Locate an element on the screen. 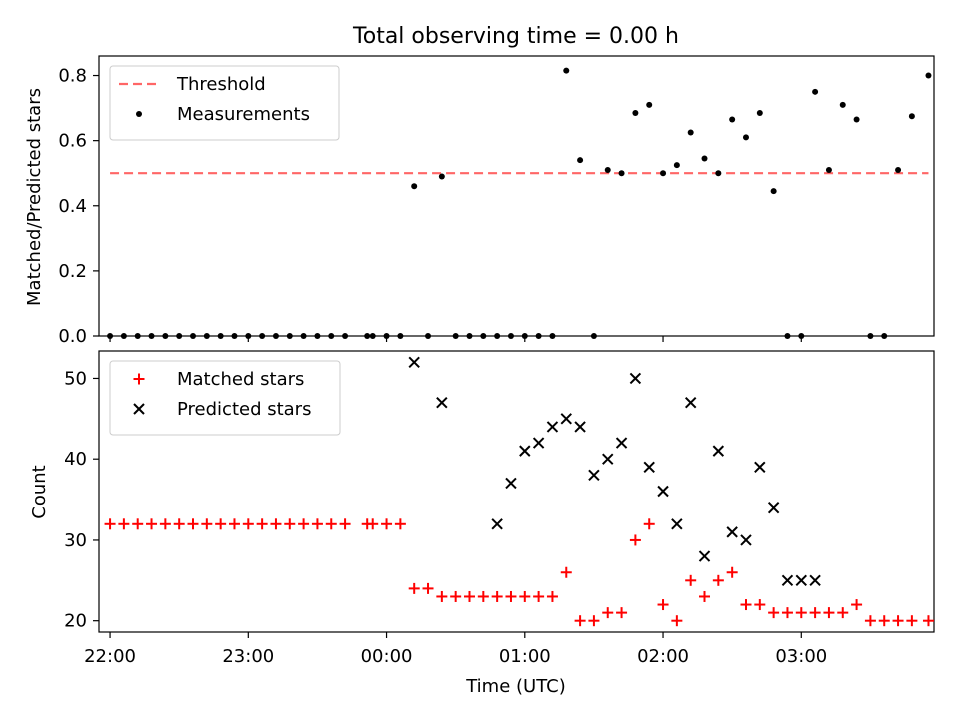  bottom-x-tick-label: 01:00 is located at coordinates (525, 656).